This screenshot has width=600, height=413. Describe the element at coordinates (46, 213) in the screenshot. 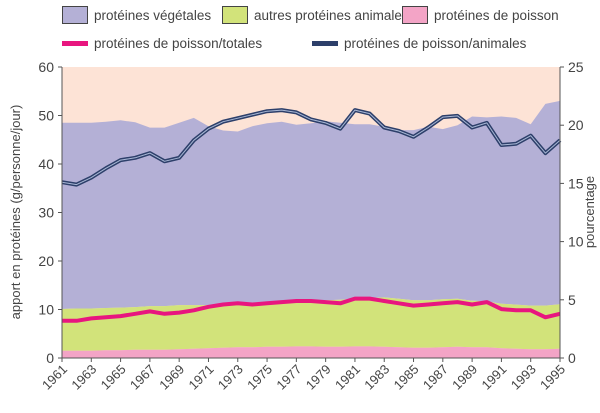

I see `y-tick-label: 30` at that location.